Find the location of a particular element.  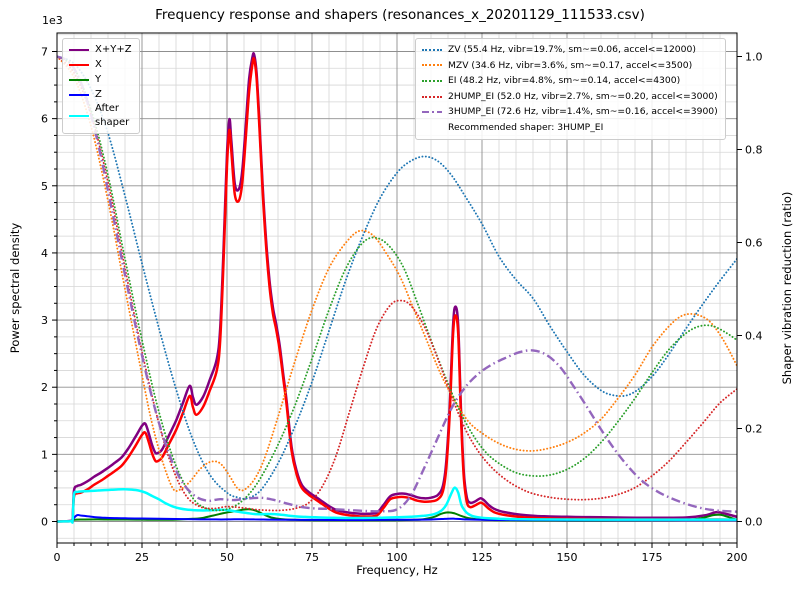

legend-item-label: After shaper is located at coordinates (112, 115).